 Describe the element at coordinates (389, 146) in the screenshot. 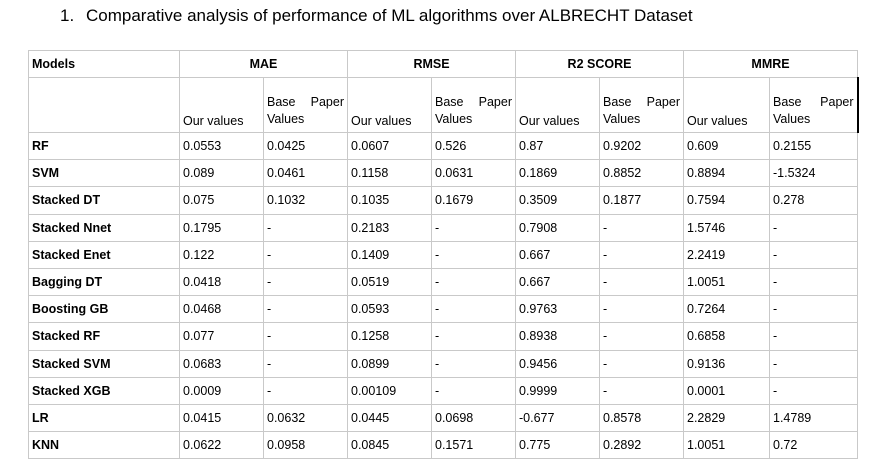

I see `value-cell: 0.0607` at that location.